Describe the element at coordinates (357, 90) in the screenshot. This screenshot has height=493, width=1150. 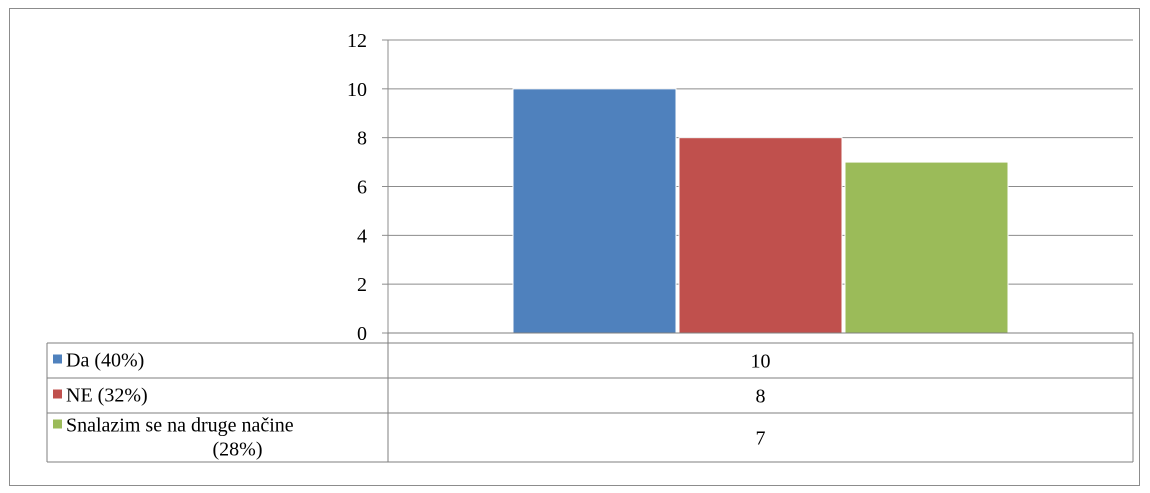
I see `y-tick-label: 10` at that location.